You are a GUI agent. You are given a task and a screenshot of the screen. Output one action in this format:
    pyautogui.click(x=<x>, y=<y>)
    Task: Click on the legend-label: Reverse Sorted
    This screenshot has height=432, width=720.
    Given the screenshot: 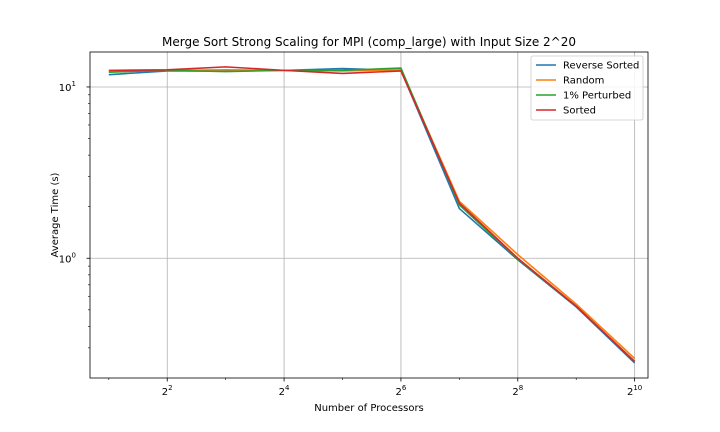 What is the action you would take?
    pyautogui.click(x=601, y=66)
    